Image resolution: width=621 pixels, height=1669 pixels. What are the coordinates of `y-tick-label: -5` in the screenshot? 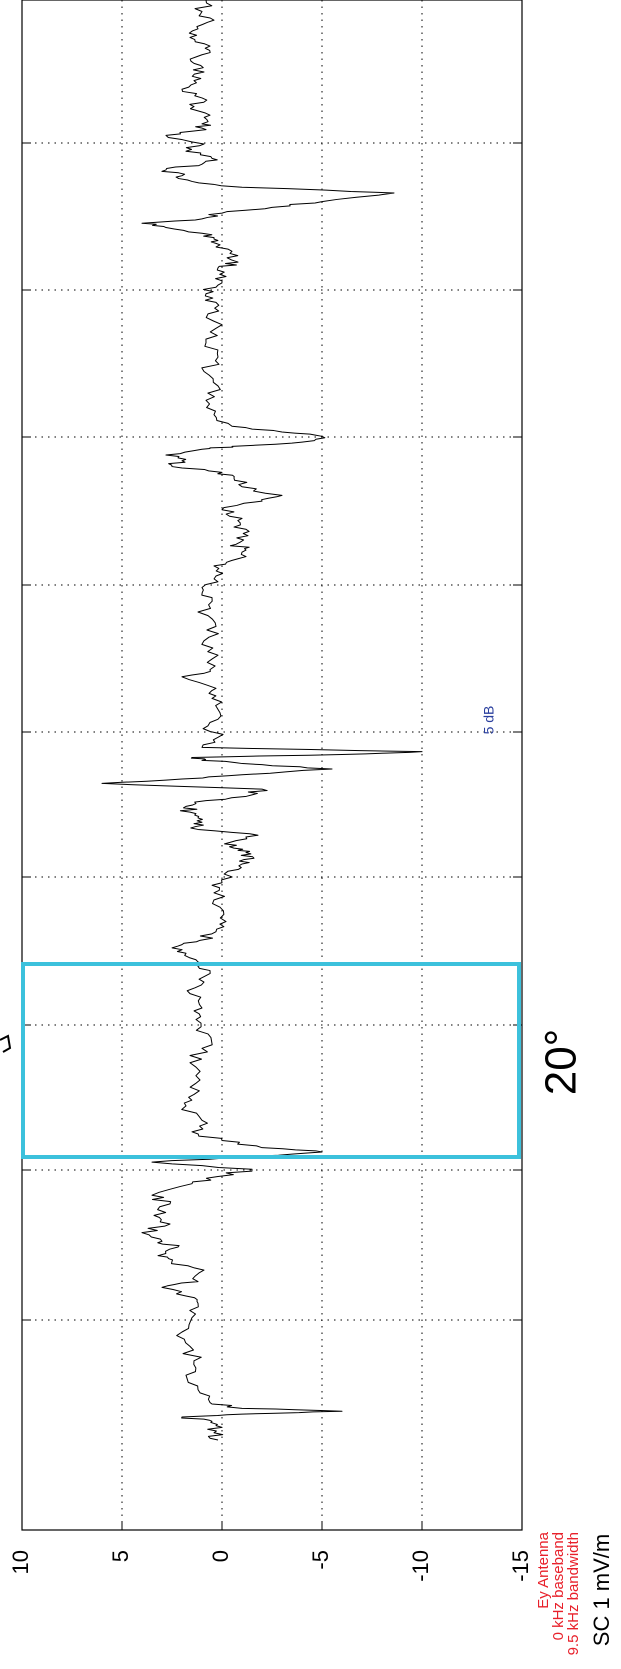 It's located at (320, 1560).